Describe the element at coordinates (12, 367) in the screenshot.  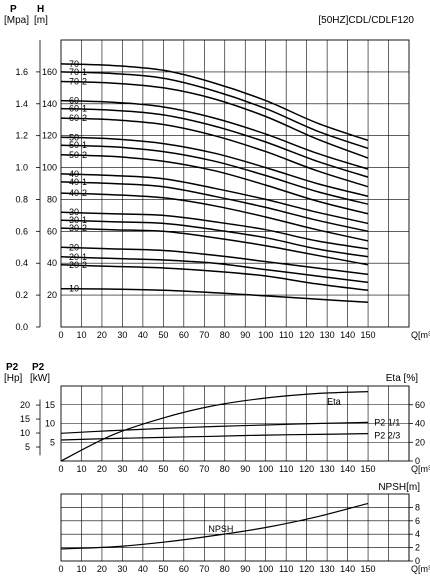
I see `power-left-symbol-hp: P2` at that location.